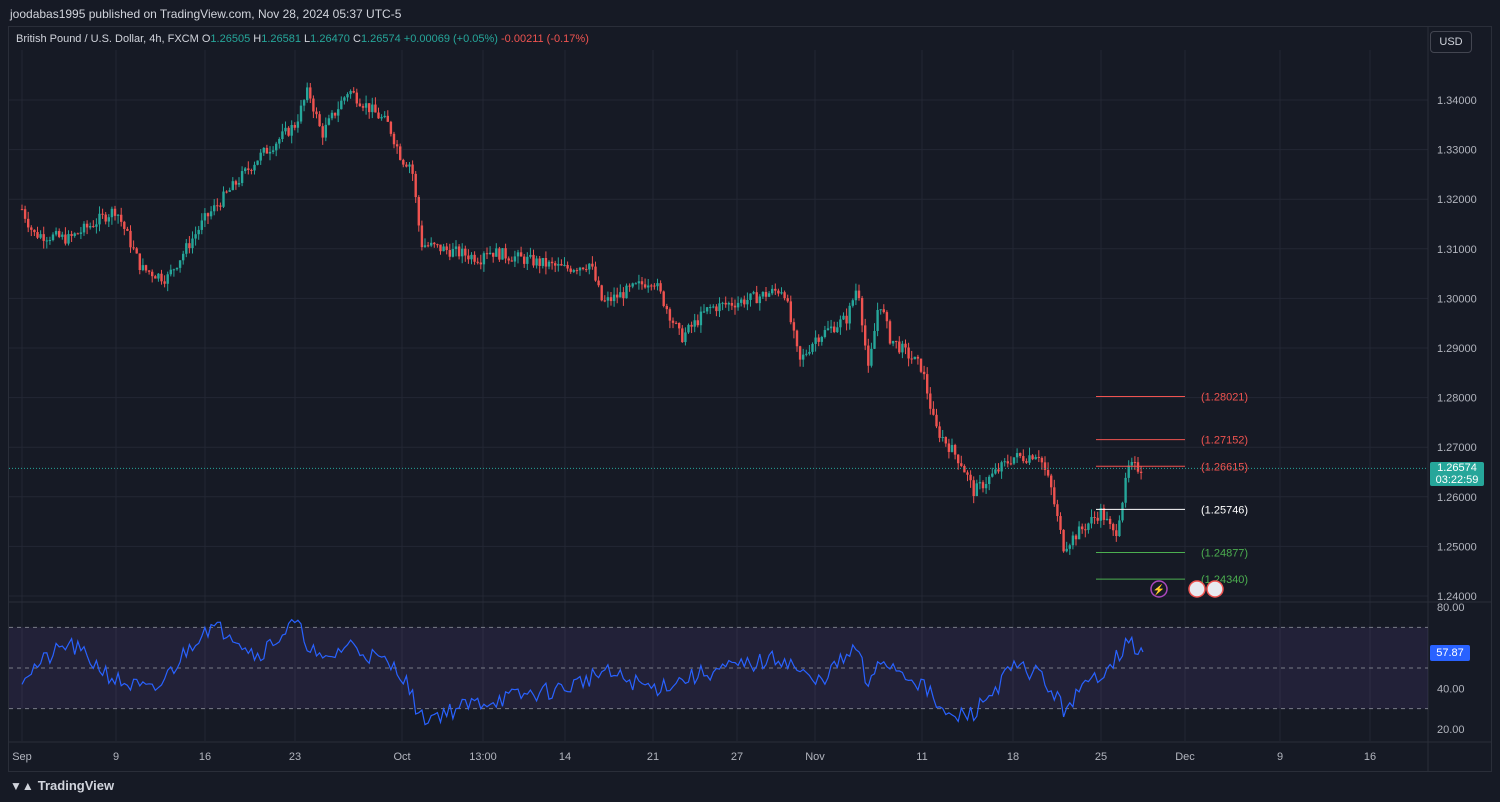 The width and height of the screenshot is (1500, 802). Describe the element at coordinates (205, 757) in the screenshot. I see `x-tick-label: 16` at that location.